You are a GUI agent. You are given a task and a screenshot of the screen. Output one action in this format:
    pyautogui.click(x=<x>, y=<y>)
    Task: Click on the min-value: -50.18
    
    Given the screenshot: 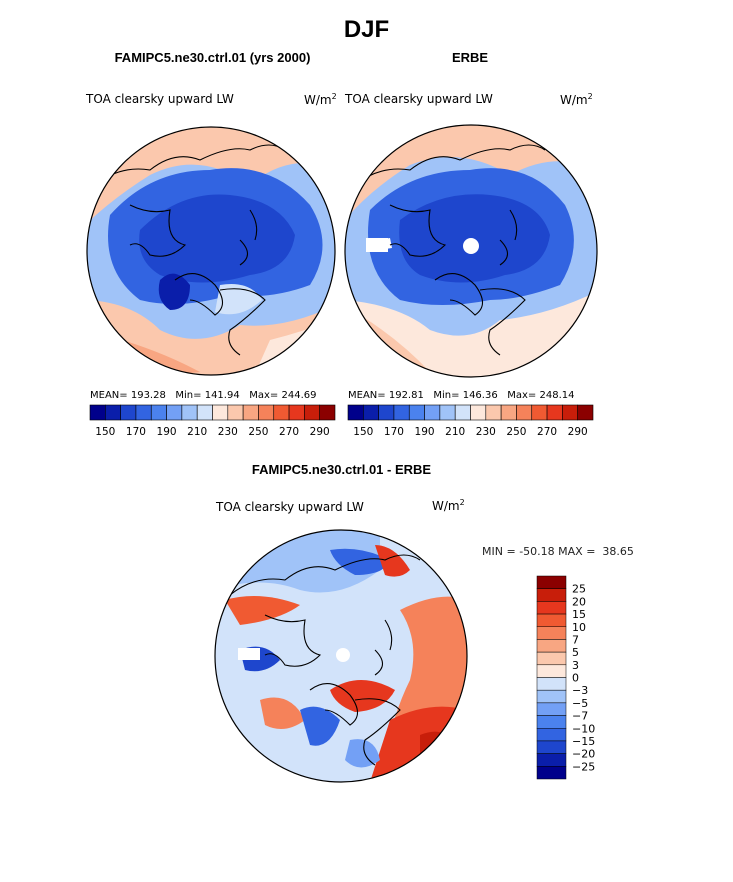 What is the action you would take?
    pyautogui.click(x=537, y=551)
    